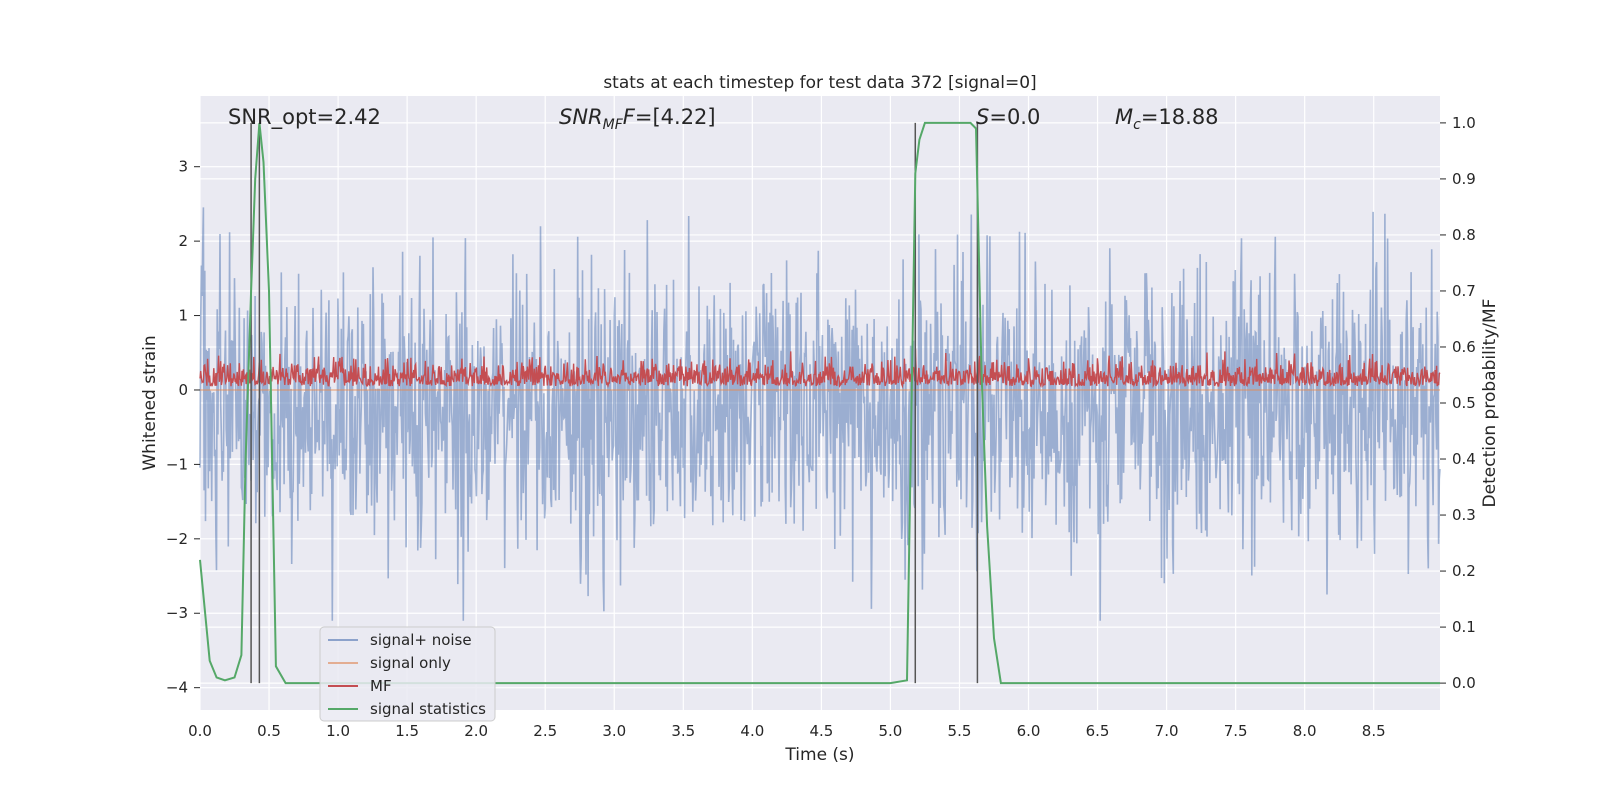 This screenshot has height=804, width=1600. What do you see at coordinates (1014, 117) in the screenshot?
I see `s-value: =0.0` at bounding box center [1014, 117].